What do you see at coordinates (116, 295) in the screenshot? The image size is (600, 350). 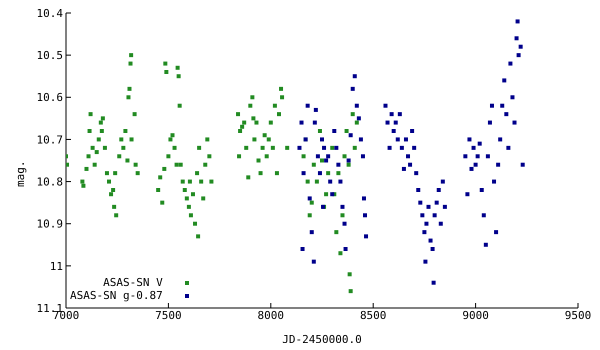 I see `legend-label: ASAS-SN g-0.87` at bounding box center [116, 295].